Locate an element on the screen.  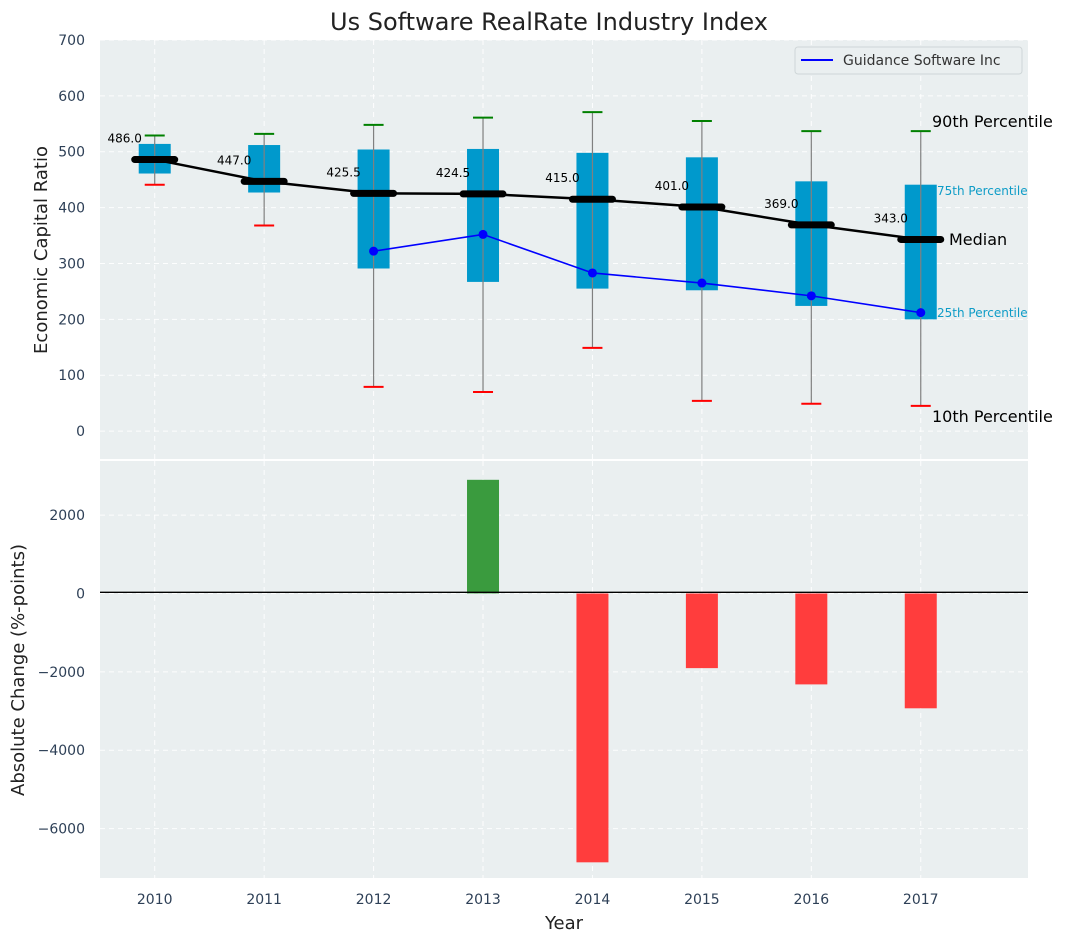
y-tick-label: 200 is located at coordinates (71, 320).